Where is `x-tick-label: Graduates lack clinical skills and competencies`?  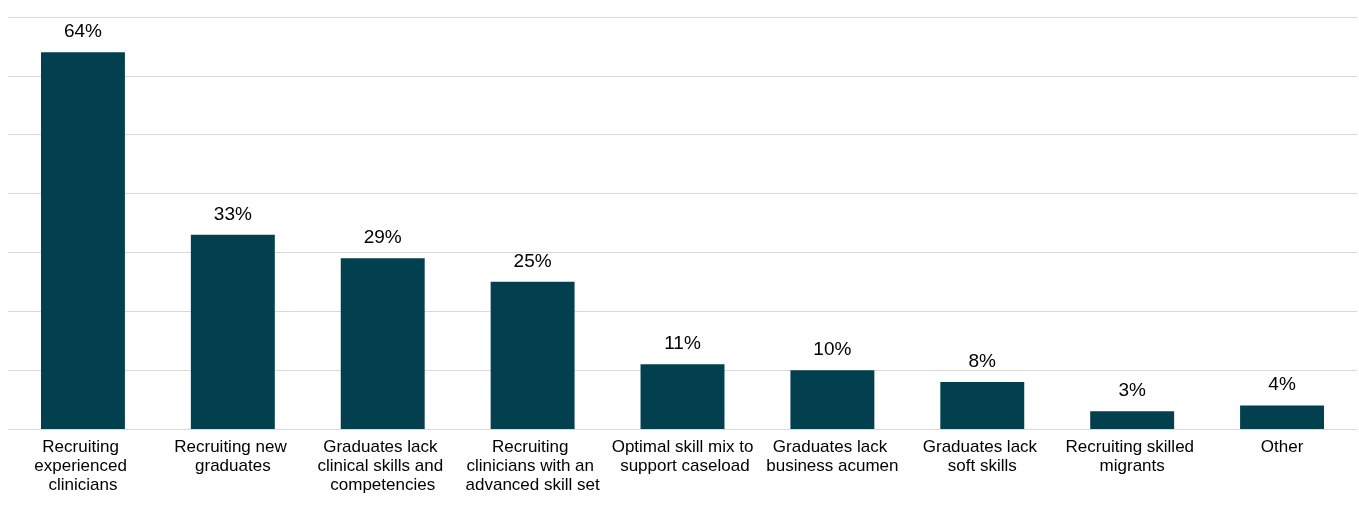
x-tick-label: Graduates lack clinical skills and competencies is located at coordinates (382, 465).